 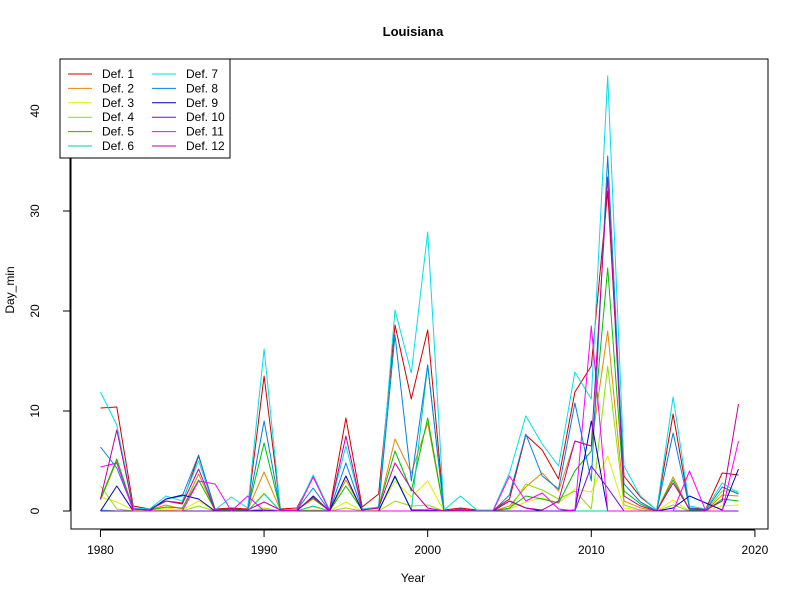 I want to click on y-tick-label: 10, so click(x=35, y=411).